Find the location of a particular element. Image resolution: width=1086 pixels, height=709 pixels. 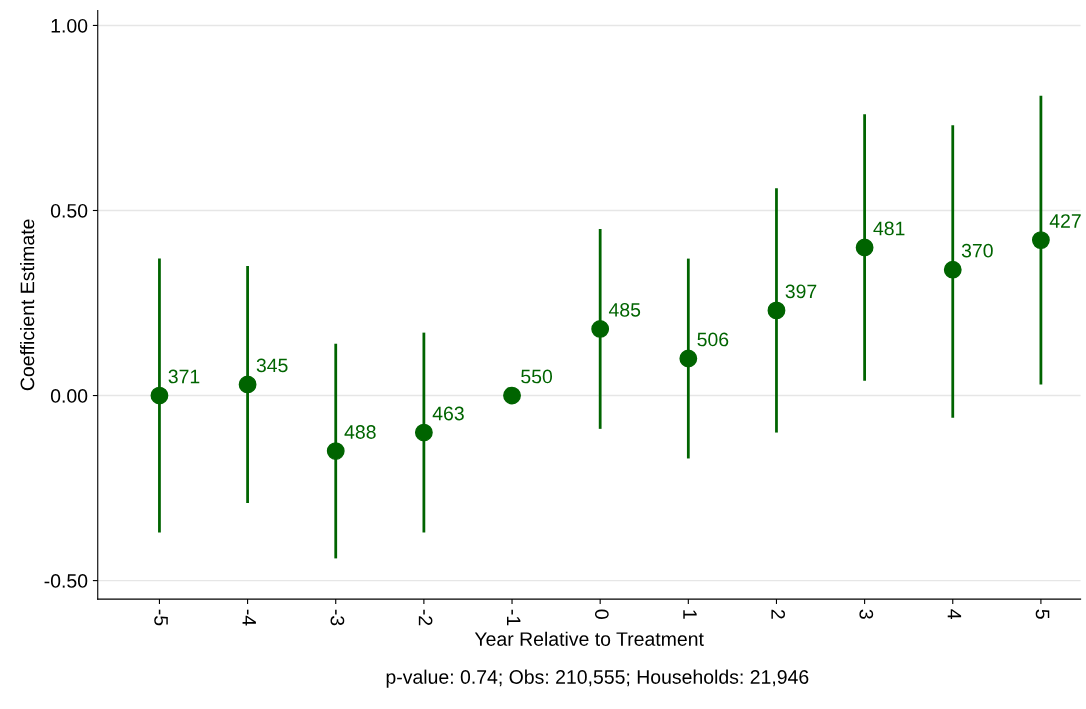

annotation: 371 is located at coordinates (184, 376).